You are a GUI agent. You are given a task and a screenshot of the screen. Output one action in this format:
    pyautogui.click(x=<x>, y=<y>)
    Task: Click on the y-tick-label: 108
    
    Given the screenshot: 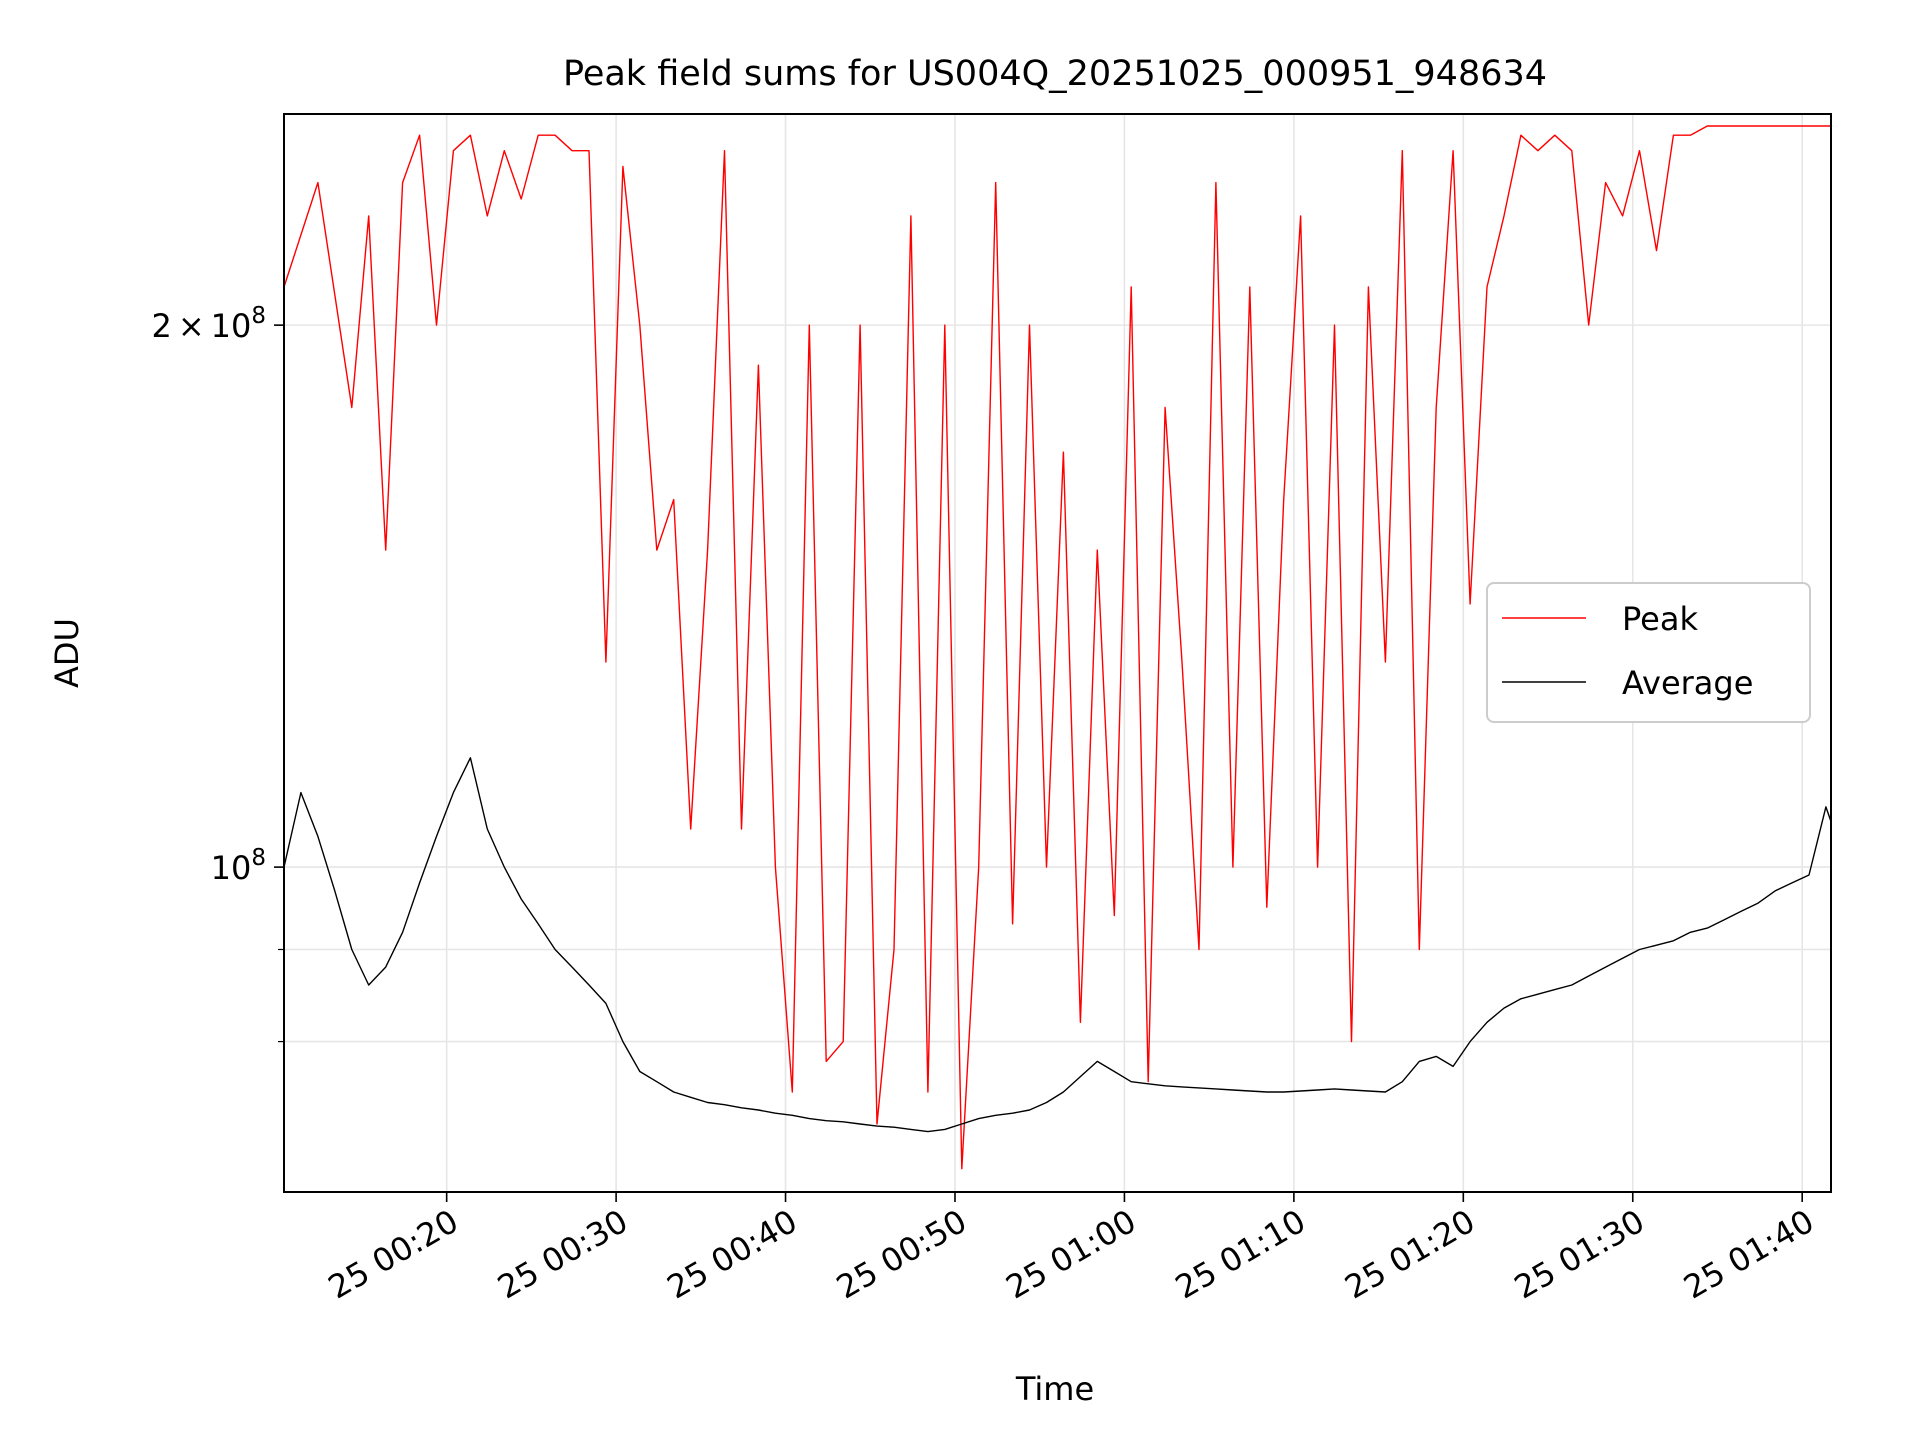 What is the action you would take?
    pyautogui.click(x=238, y=866)
    